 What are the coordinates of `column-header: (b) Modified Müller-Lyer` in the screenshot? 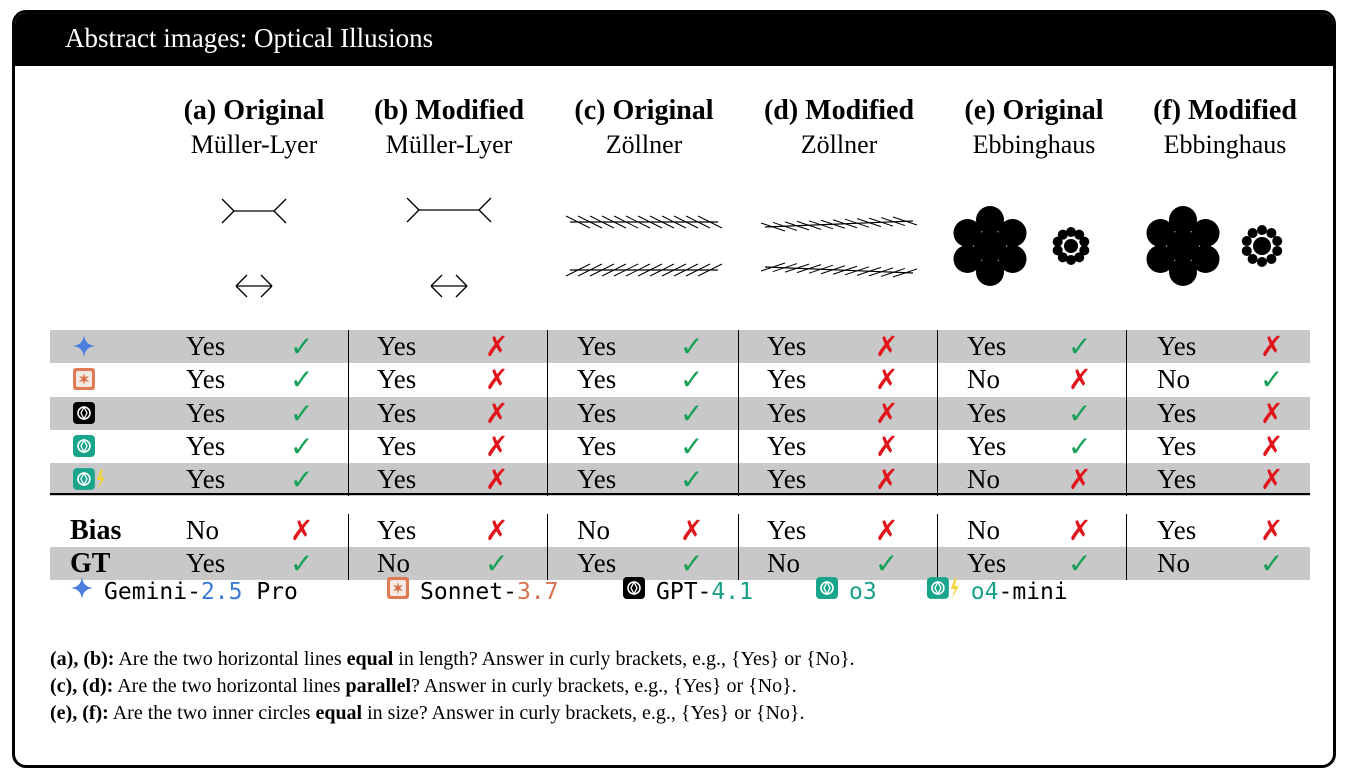 It's located at (449, 128).